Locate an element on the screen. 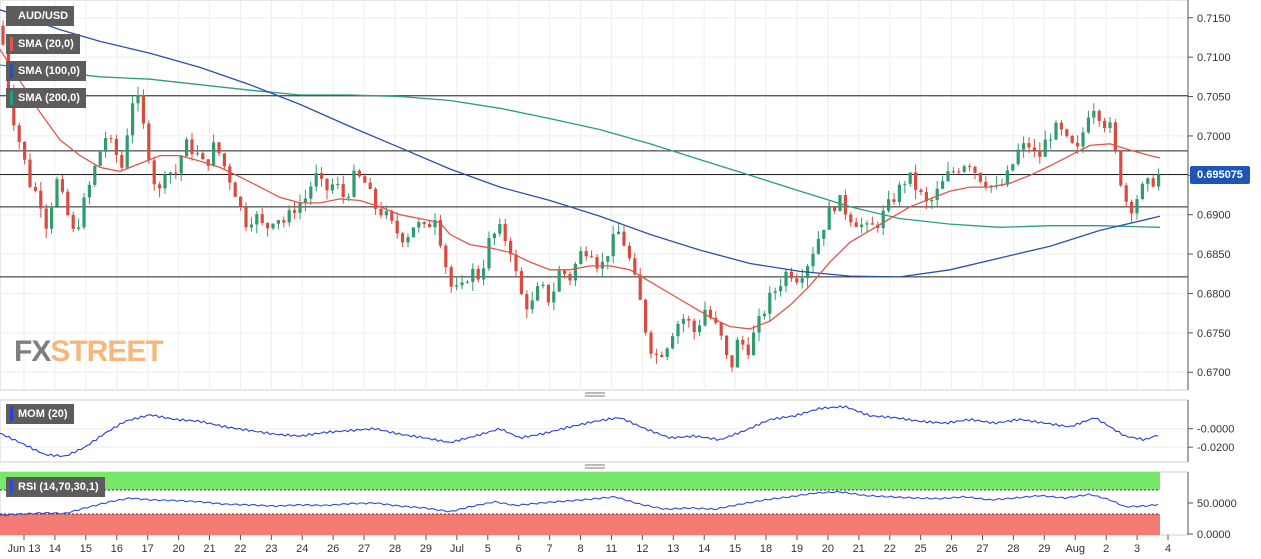 Image resolution: width=1261 pixels, height=559 pixels. momentum-panel-frame is located at coordinates (594, 431).